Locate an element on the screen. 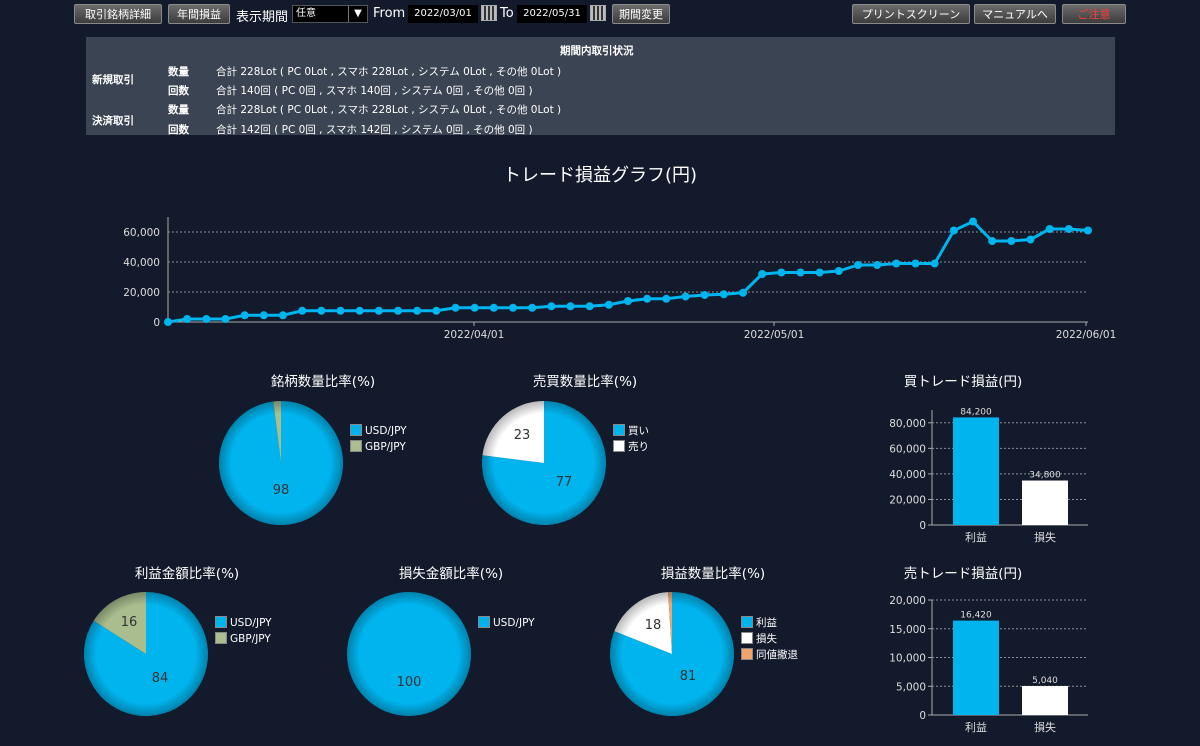 The width and height of the screenshot is (1200, 746). x-tick-label: 2022/04/01 is located at coordinates (474, 335).